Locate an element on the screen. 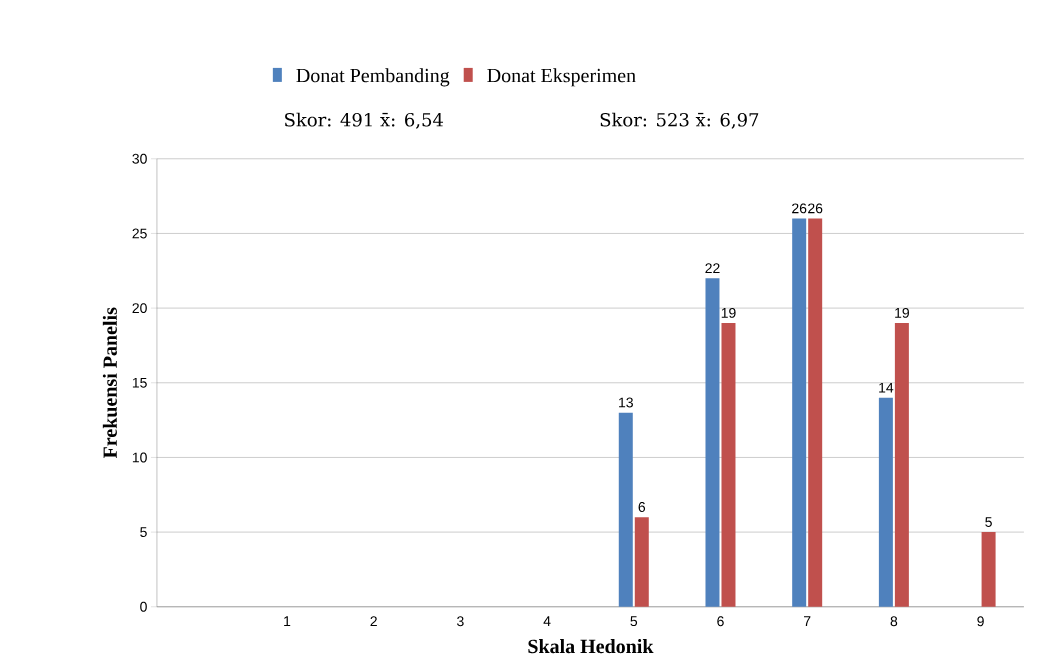 The height and width of the screenshot is (671, 1061). data-label: 6 is located at coordinates (642, 507).